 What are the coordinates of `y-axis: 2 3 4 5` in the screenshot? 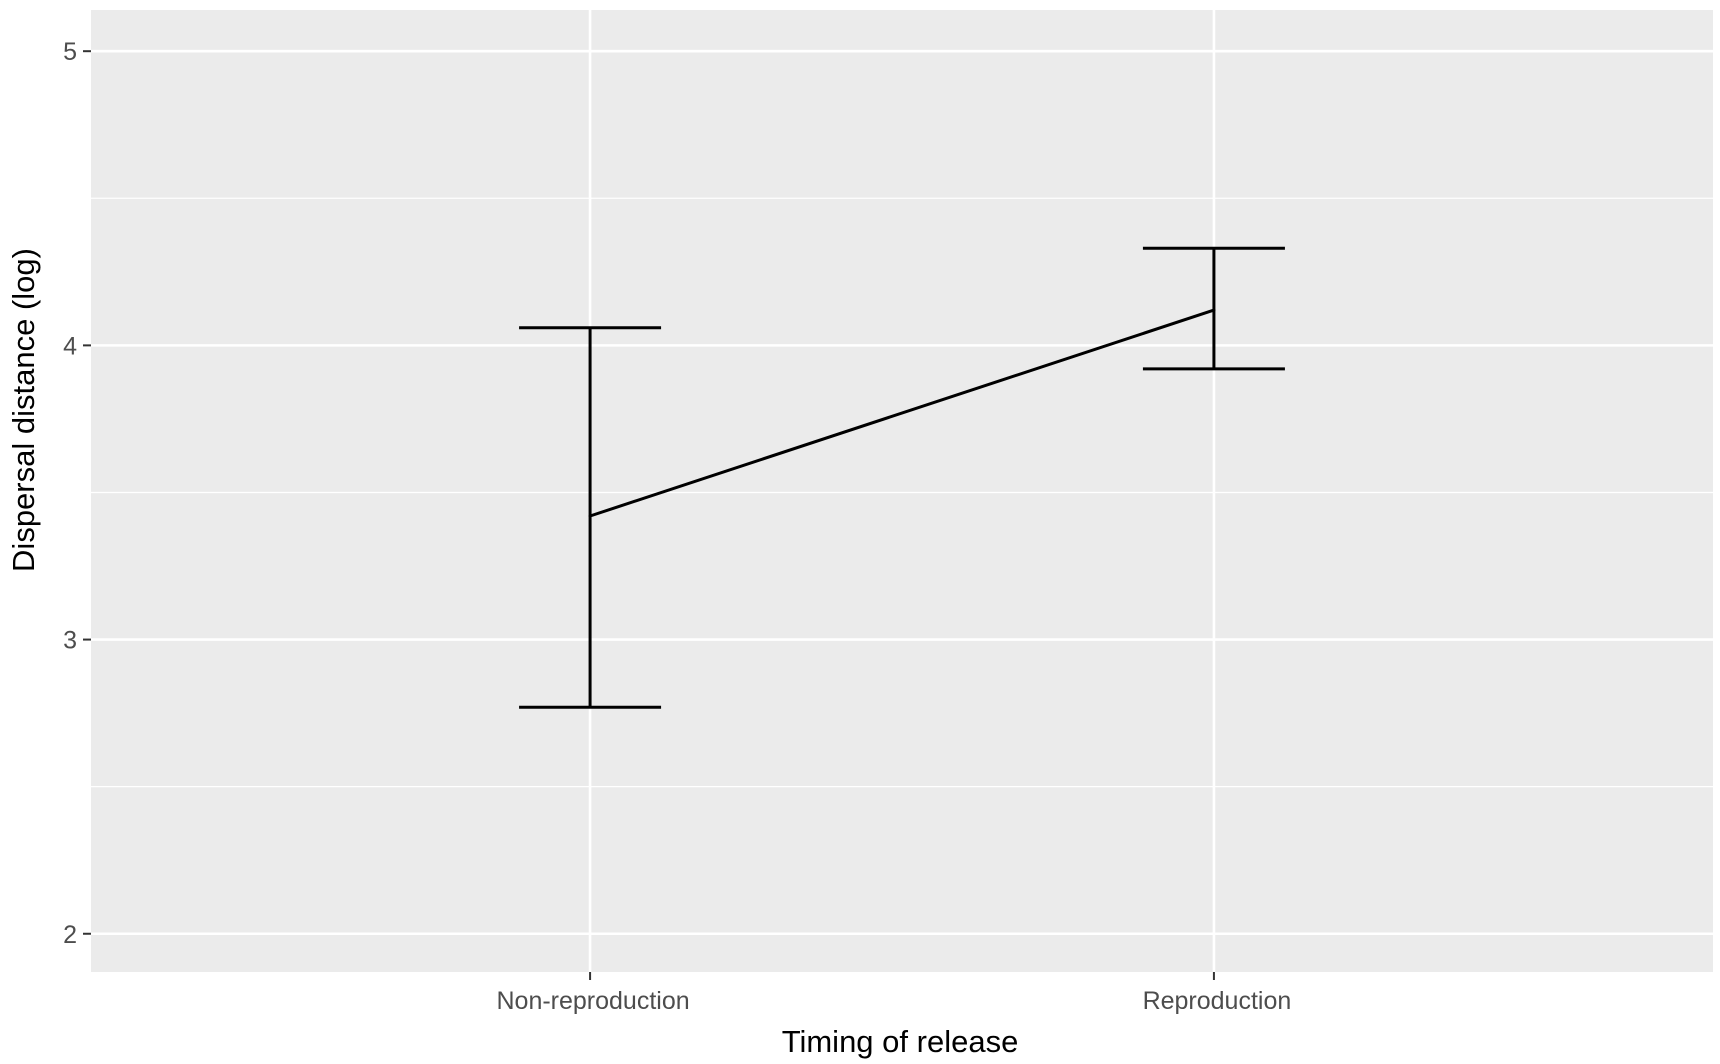 It's located at (77, 493).